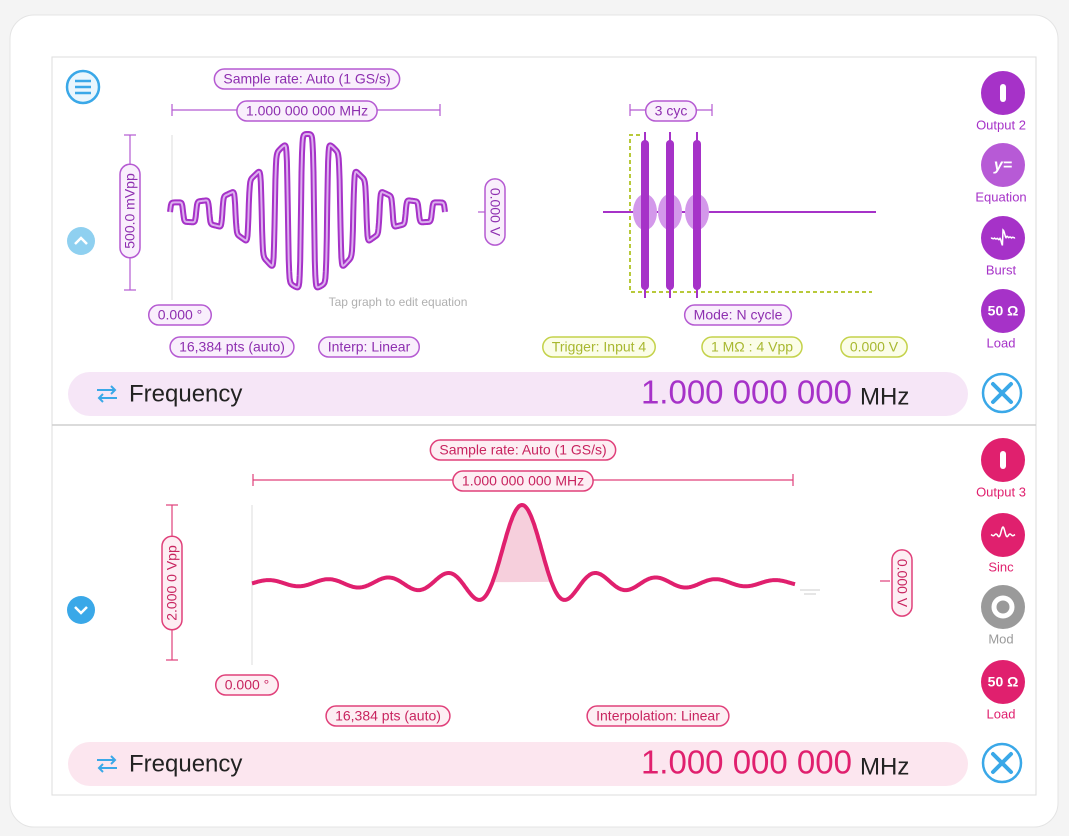 The height and width of the screenshot is (836, 1069). What do you see at coordinates (1000, 638) in the screenshot?
I see `button-label: Mod` at bounding box center [1000, 638].